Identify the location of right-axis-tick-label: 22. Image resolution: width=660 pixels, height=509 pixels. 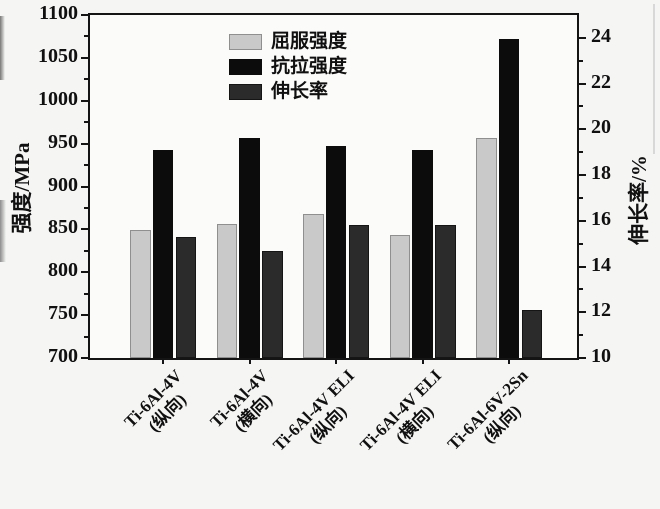
(601, 81).